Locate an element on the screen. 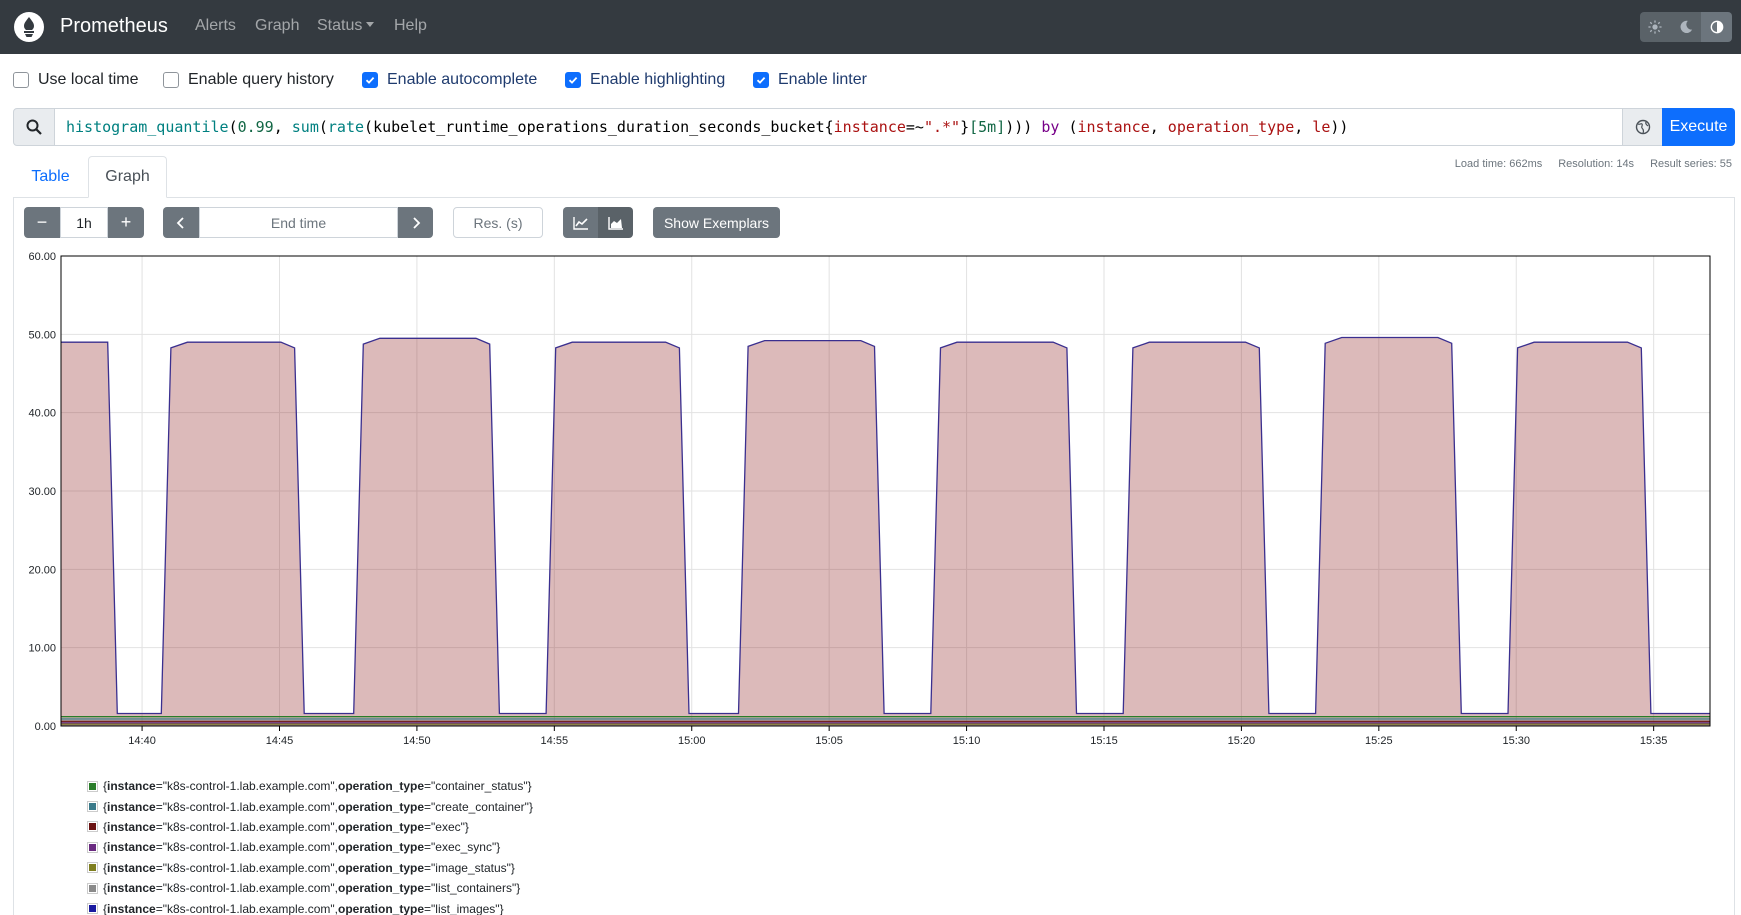 The height and width of the screenshot is (915, 1741). highlighting-checkbox is located at coordinates (573, 80).